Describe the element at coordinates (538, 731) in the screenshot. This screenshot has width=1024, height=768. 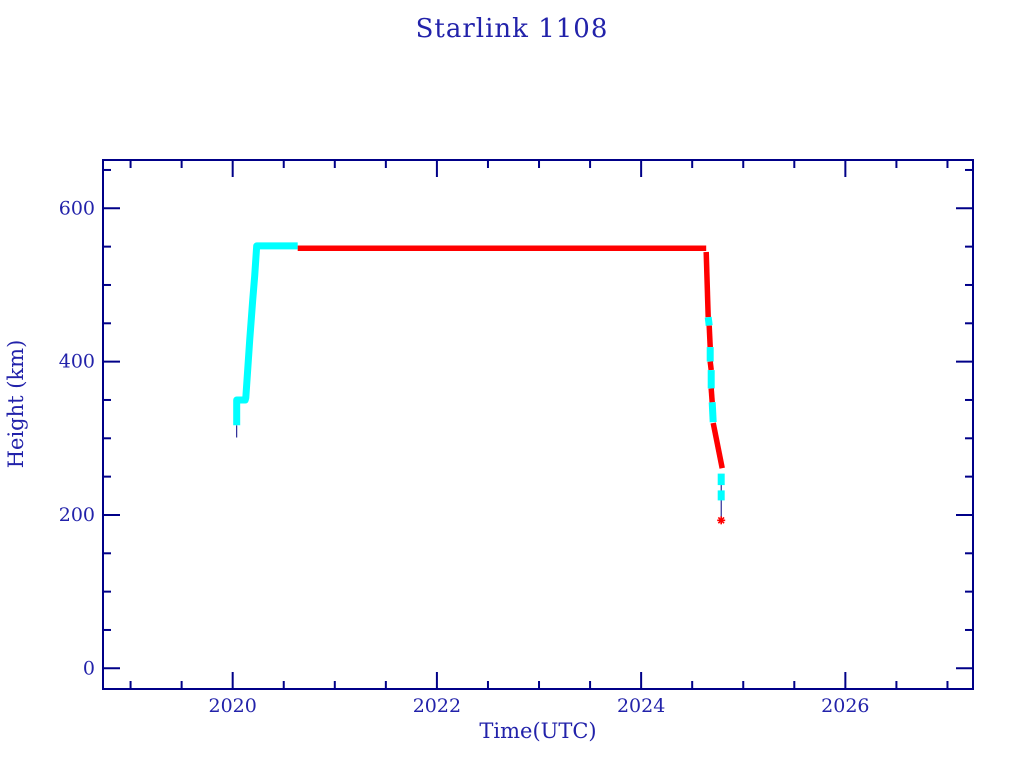
I see `x-axis-label: Time(UTC)` at that location.